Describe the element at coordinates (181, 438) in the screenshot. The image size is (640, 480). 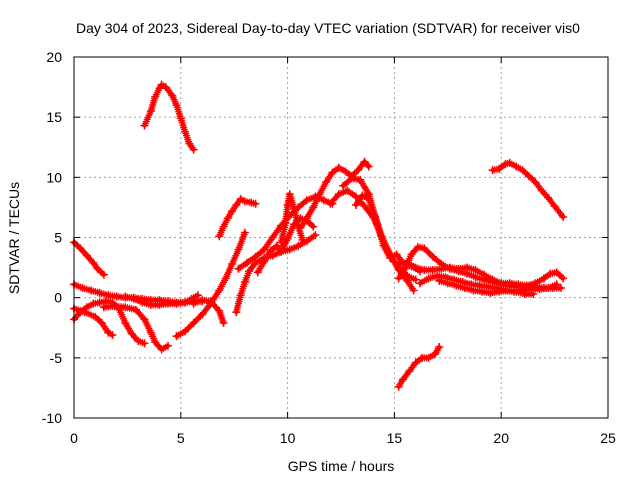
I see `x-tick-label: 5` at that location.